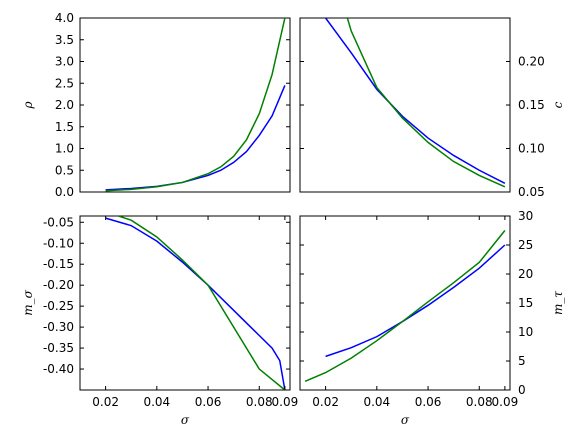 Image resolution: width=581 pixels, height=436 pixels. Describe the element at coordinates (64, 18) in the screenshot. I see `y-tick-label: 4.0` at that location.